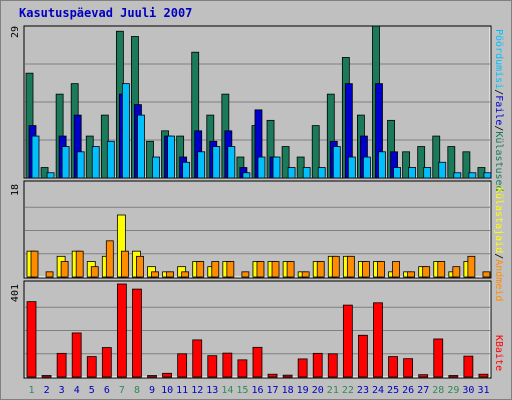 The height and width of the screenshot is (400, 512). What do you see at coordinates (15, 190) in the screenshot?
I see `panel-2-ymax-label: 18` at bounding box center [15, 190].